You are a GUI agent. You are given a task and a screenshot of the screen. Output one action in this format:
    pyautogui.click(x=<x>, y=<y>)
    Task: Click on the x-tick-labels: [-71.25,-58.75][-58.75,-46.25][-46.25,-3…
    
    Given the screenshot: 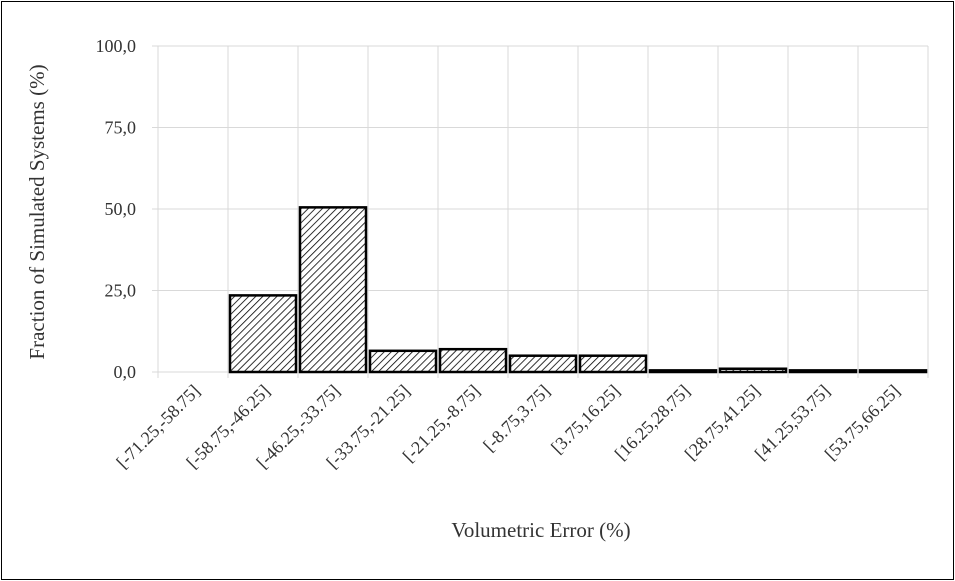 What is the action you would take?
    pyautogui.click(x=508, y=427)
    